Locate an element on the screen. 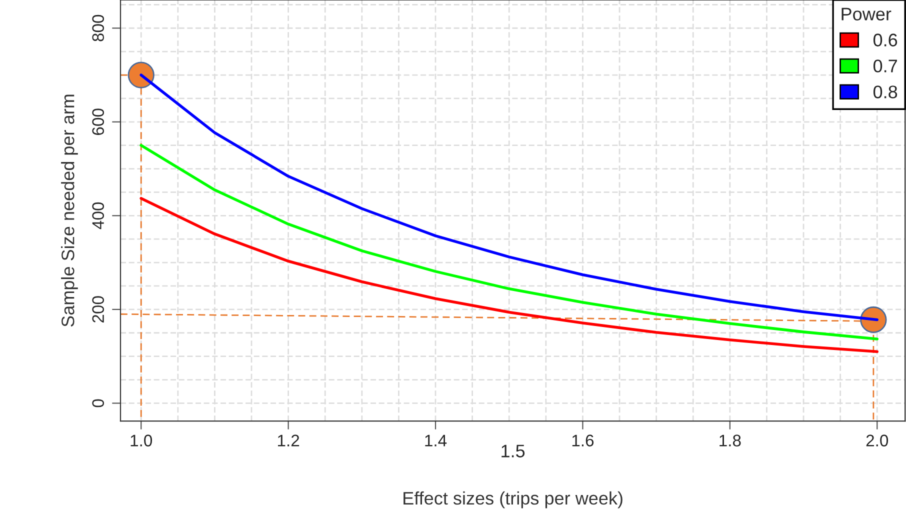  y-tick-label: 800 is located at coordinates (98, 28).